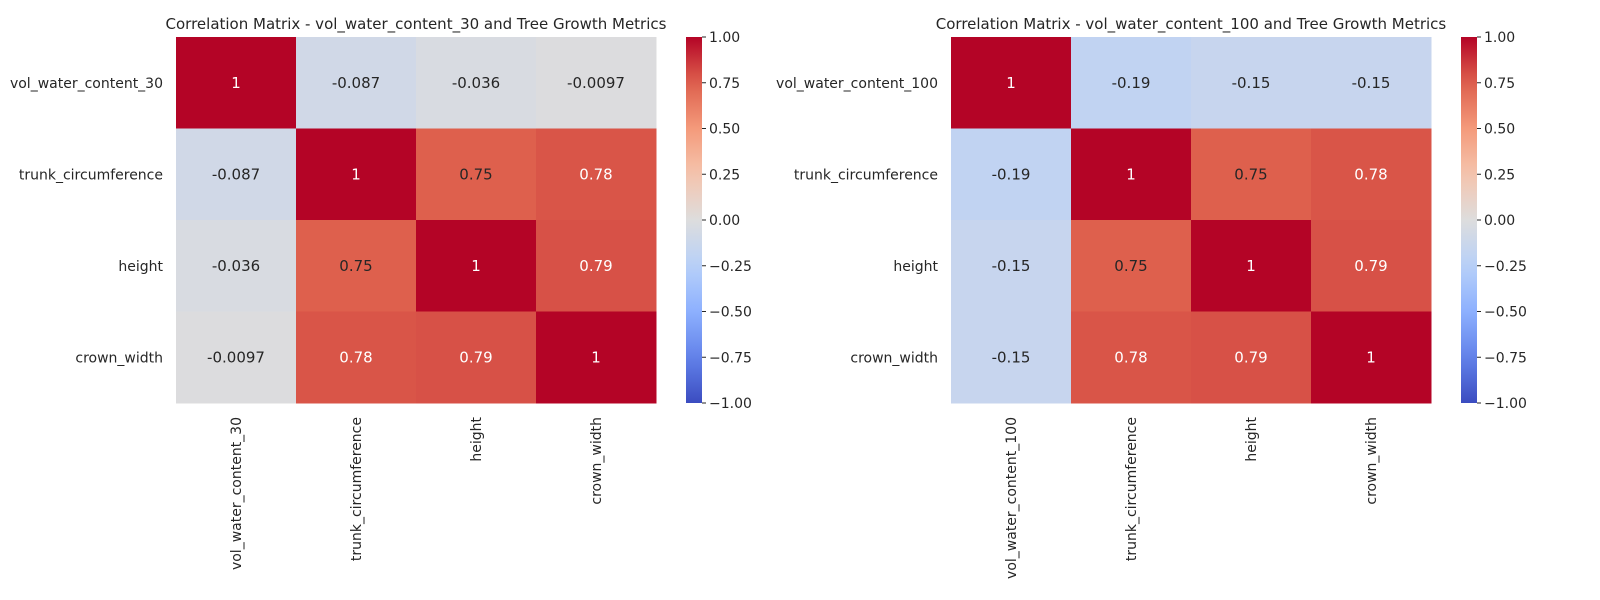 This screenshot has width=1600, height=600. Describe the element at coordinates (86, 84) in the screenshot. I see `row-tick-label: vol_water_content_30` at that location.